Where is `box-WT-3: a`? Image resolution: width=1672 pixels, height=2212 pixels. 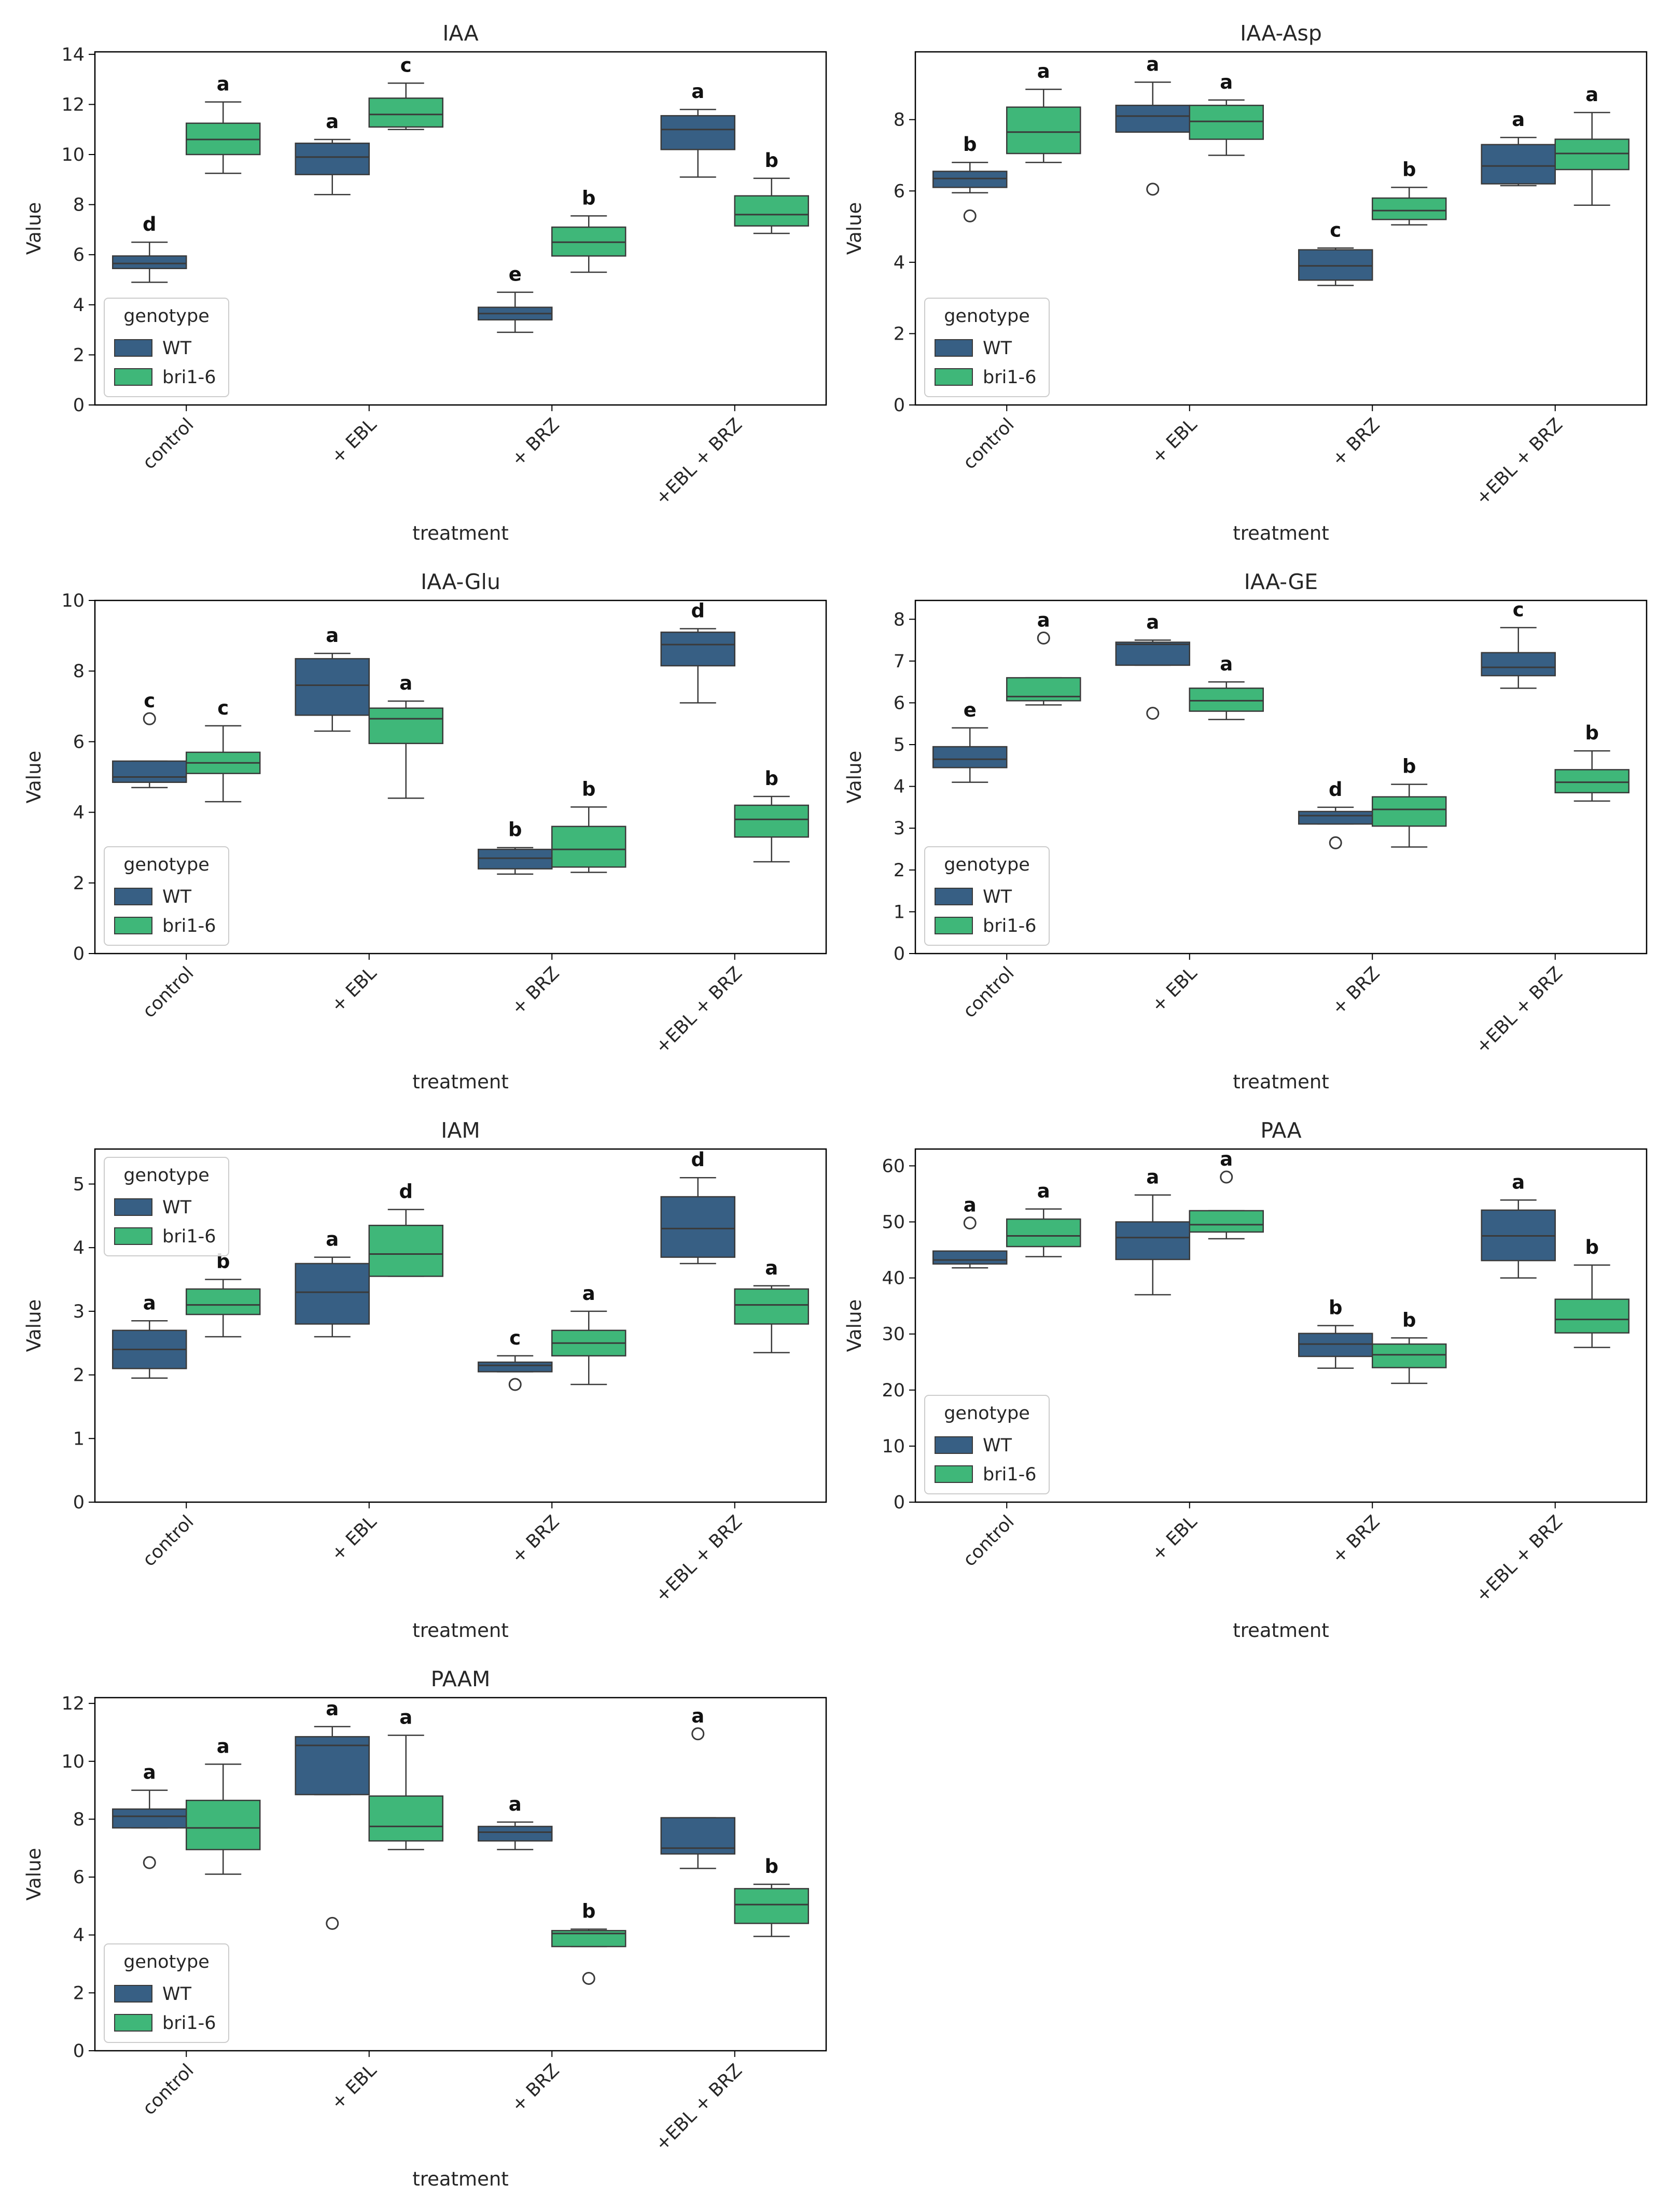 box-WT-3: a is located at coordinates (697, 129).